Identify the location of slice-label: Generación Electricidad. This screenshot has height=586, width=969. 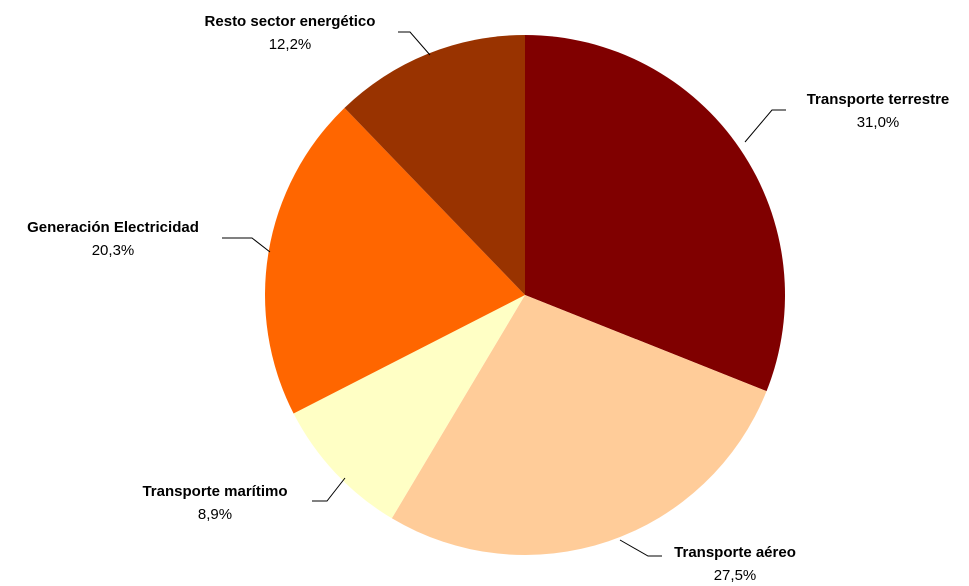
(113, 227).